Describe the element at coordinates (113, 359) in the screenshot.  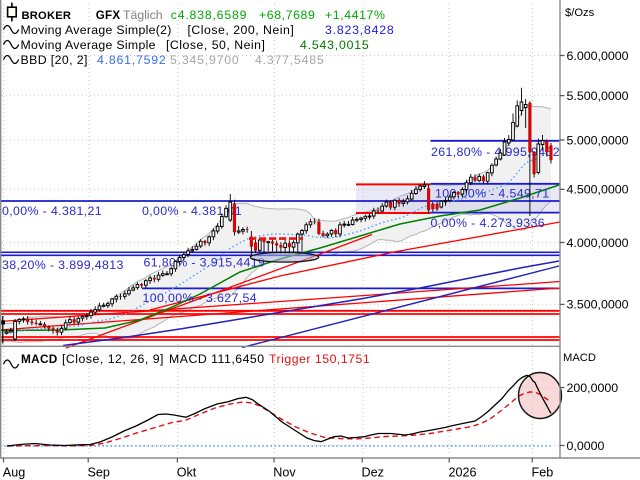
I see `svg-text: [Close, 12, 26, 9]` at that location.